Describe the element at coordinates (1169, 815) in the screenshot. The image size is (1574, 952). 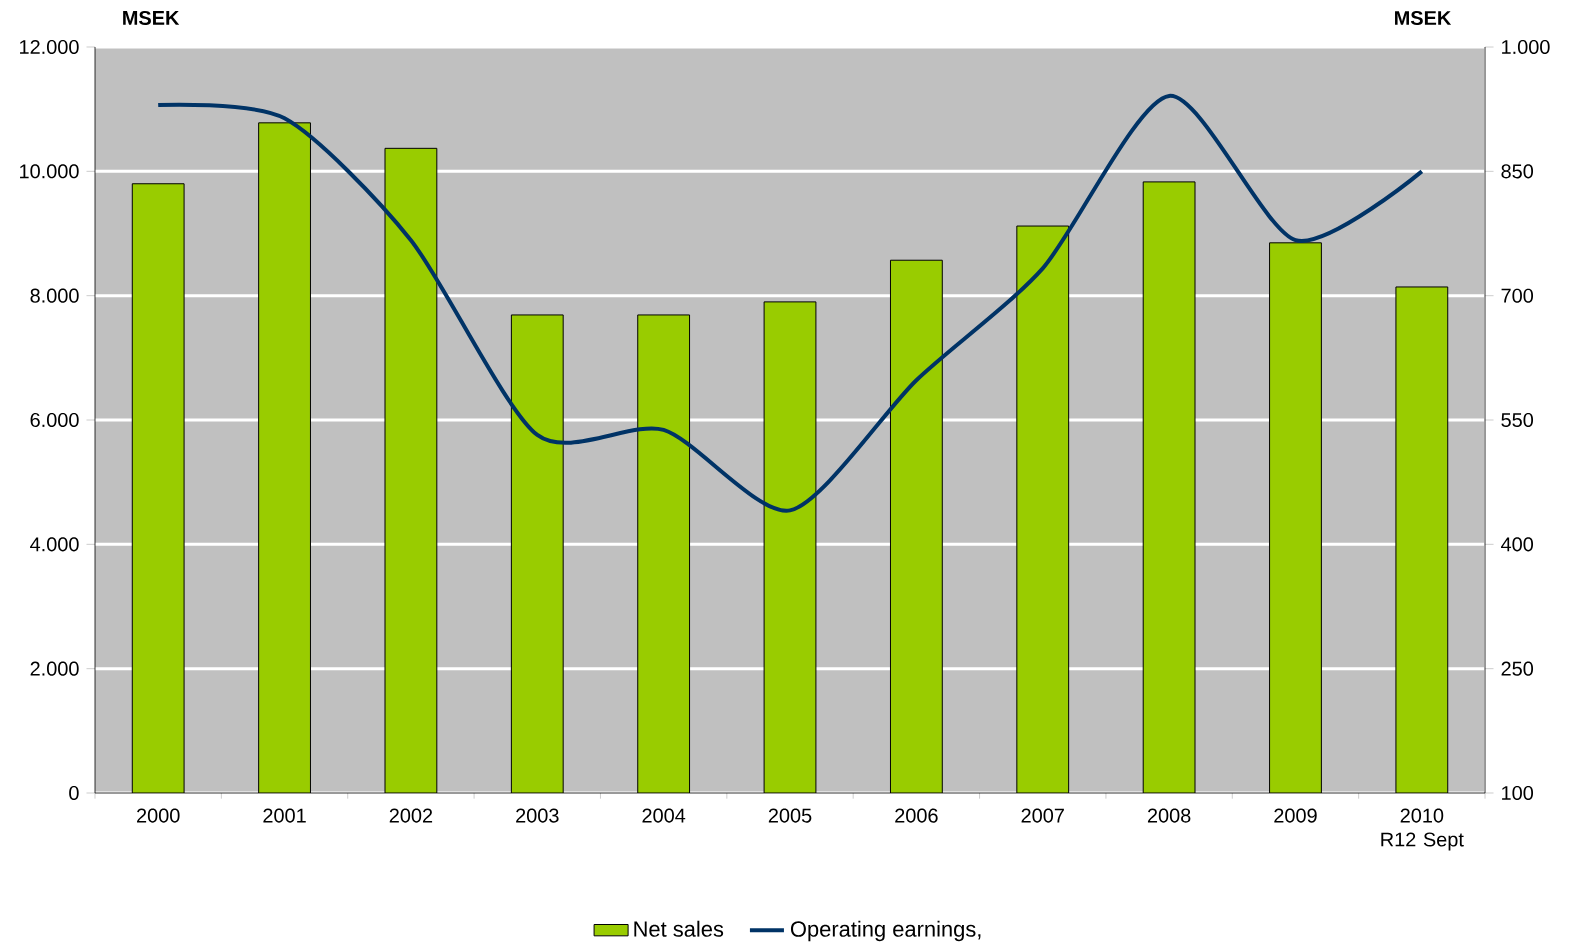
I see `x-tick-label: 2008` at that location.